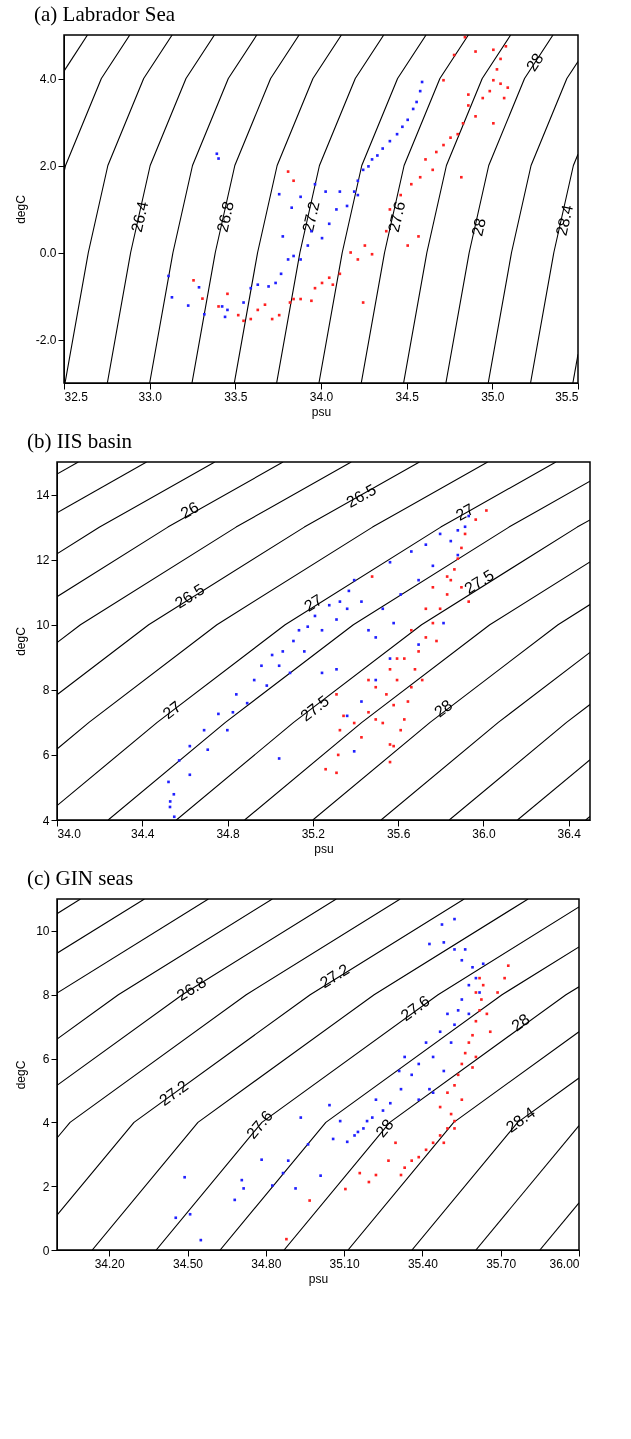 The image size is (631, 1439). I want to click on x-tick-label: 34.80, so click(266, 1263).